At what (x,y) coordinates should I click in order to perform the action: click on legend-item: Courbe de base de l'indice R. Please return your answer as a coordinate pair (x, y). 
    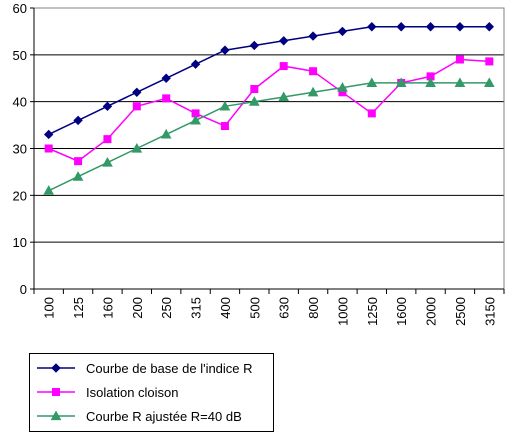
    Looking at the image, I should click on (145, 368).